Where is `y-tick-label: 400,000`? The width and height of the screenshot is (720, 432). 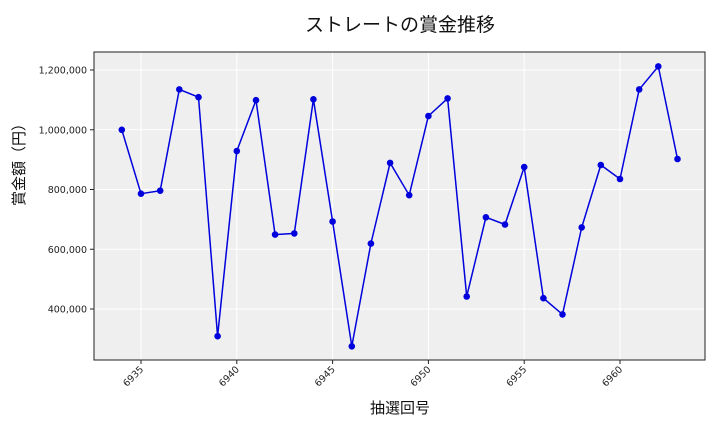 y-tick-label: 400,000 is located at coordinates (67, 310).